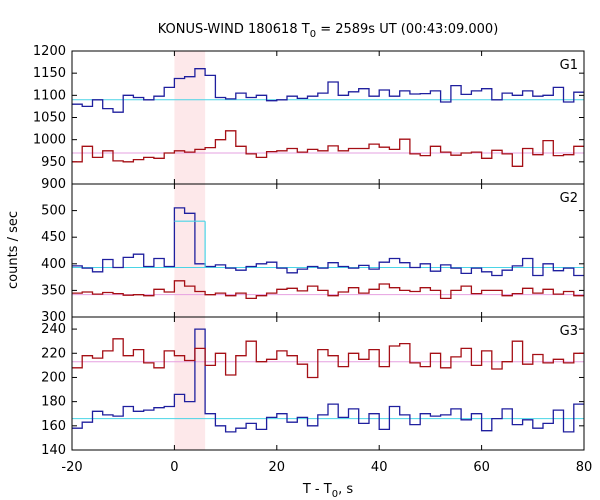  I want to click on panel-g3-label: G3, so click(569, 331).